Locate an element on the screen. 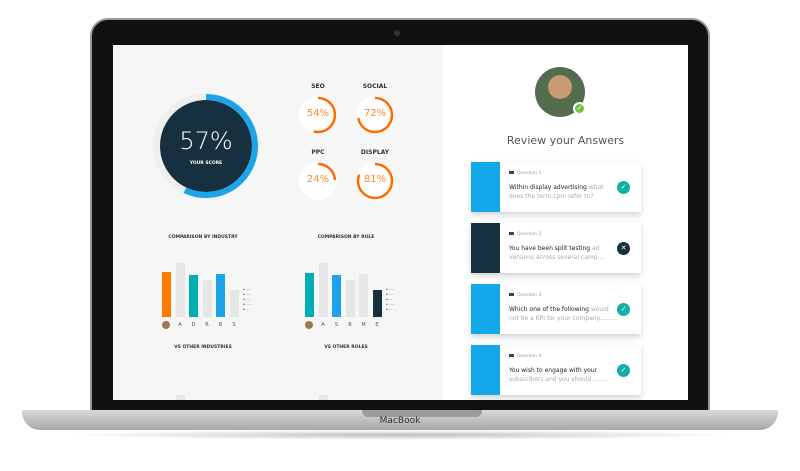 The width and height of the screenshot is (800, 471). x-tick-label: M is located at coordinates (363, 325).